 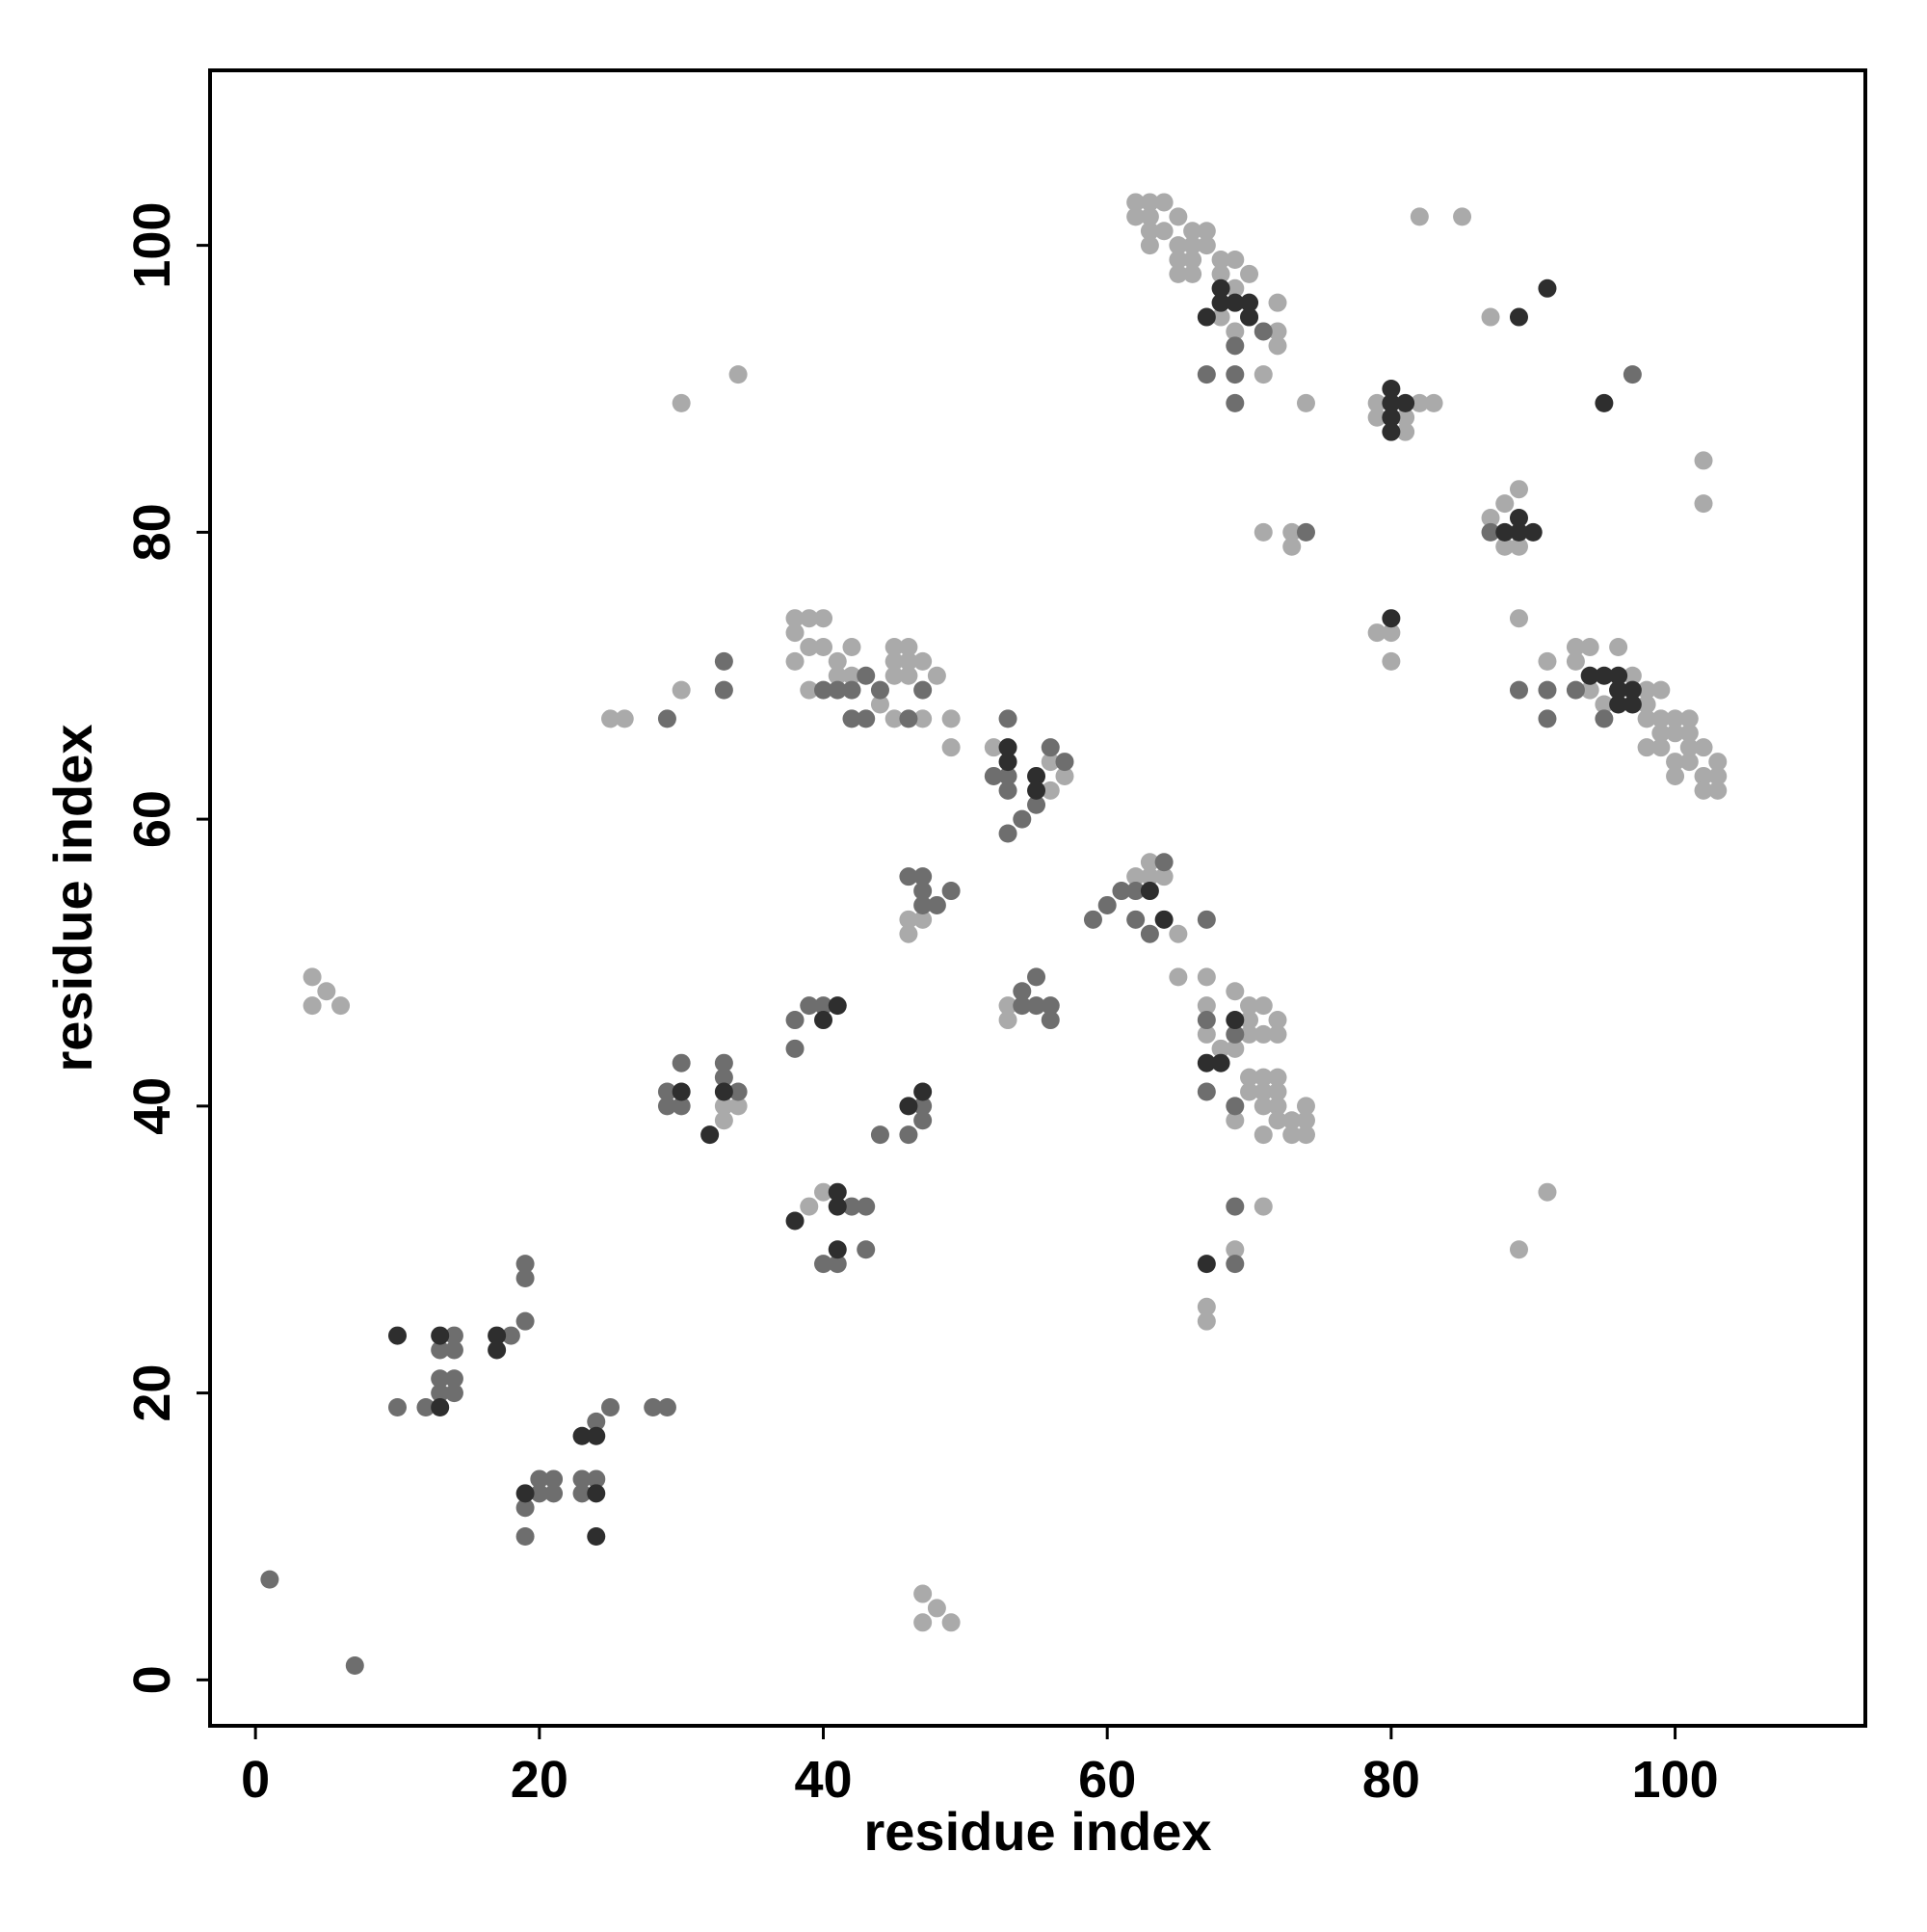 What do you see at coordinates (152, 1106) in the screenshot?
I see `y-tick-label: 40` at bounding box center [152, 1106].